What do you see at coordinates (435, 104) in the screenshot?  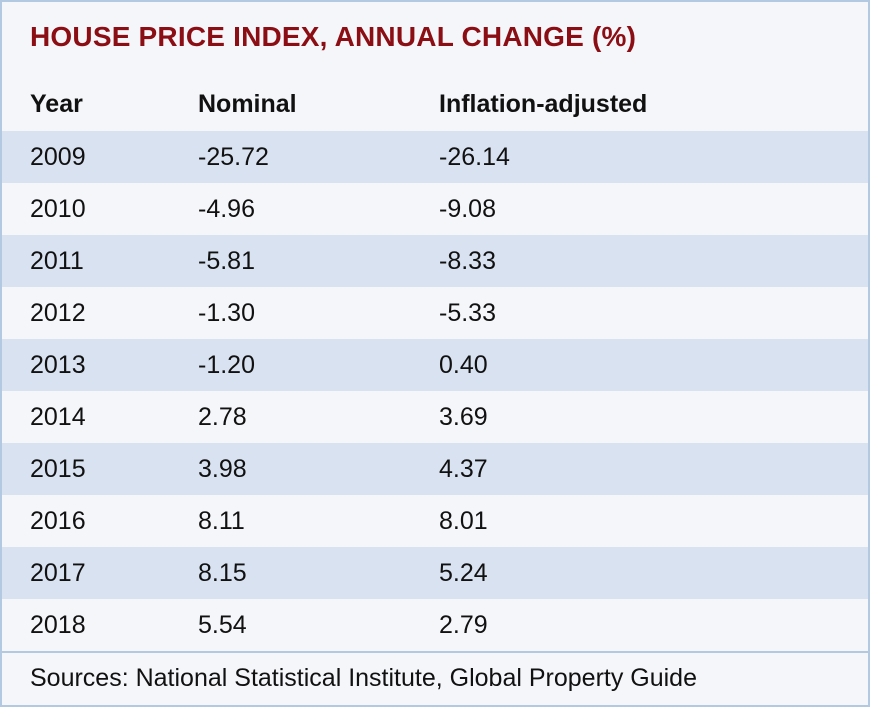 I see `table-header-row: Year Nominal Inflation-adjusted` at bounding box center [435, 104].